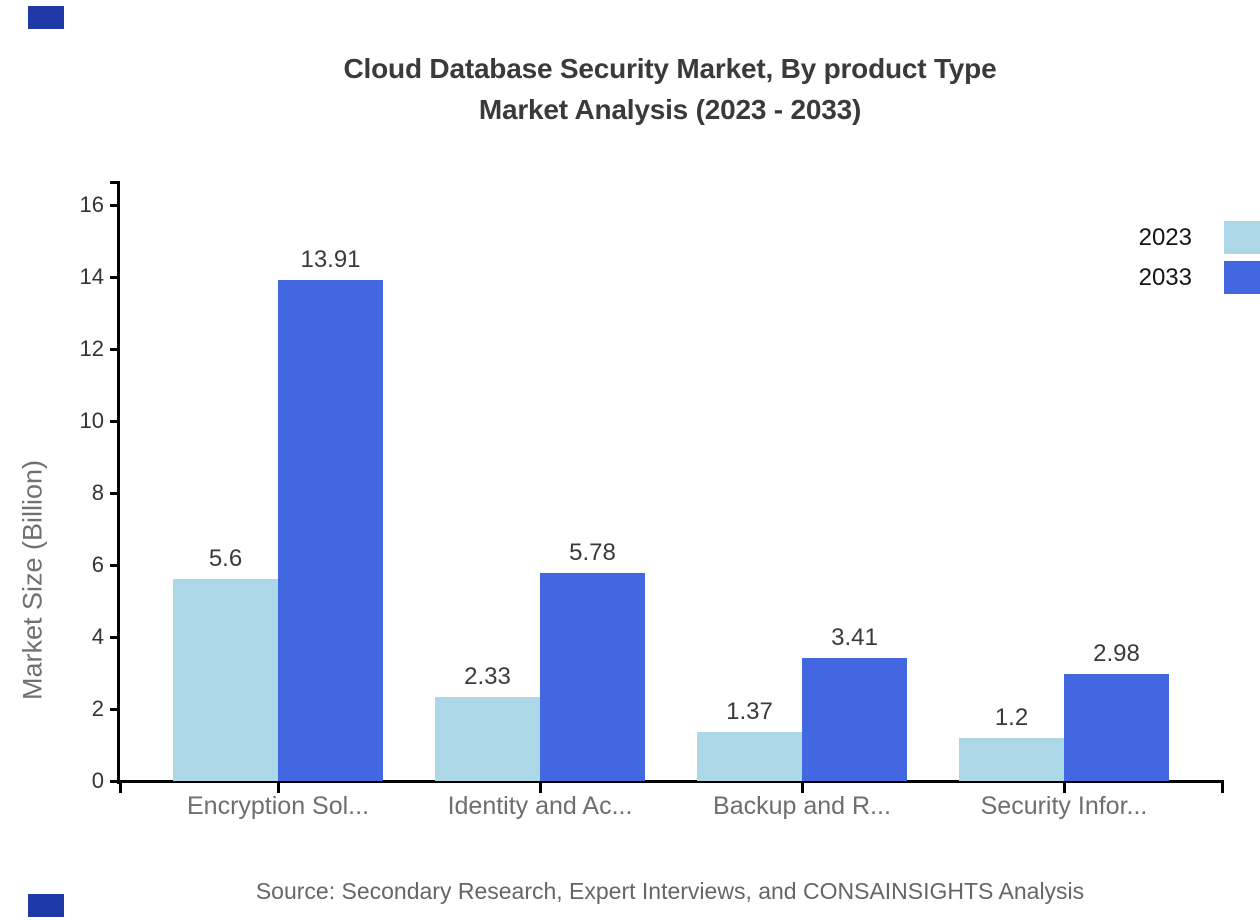 The image size is (1260, 920). What do you see at coordinates (487, 739) in the screenshot?
I see `bar-2023-cat2` at bounding box center [487, 739].